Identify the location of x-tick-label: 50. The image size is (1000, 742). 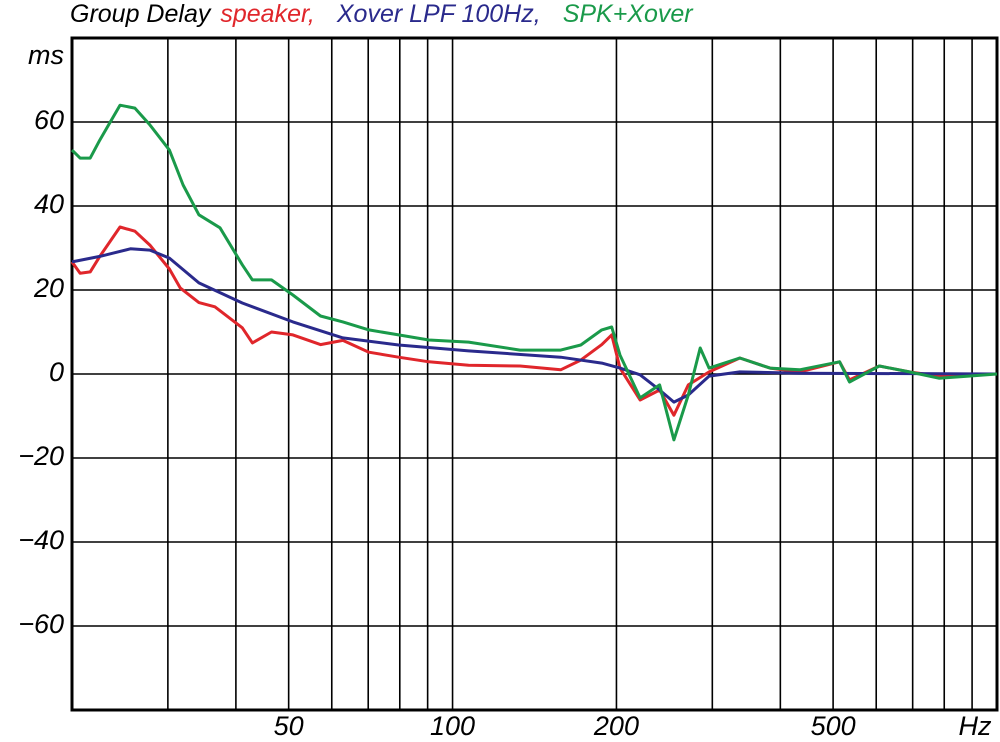
(289, 726).